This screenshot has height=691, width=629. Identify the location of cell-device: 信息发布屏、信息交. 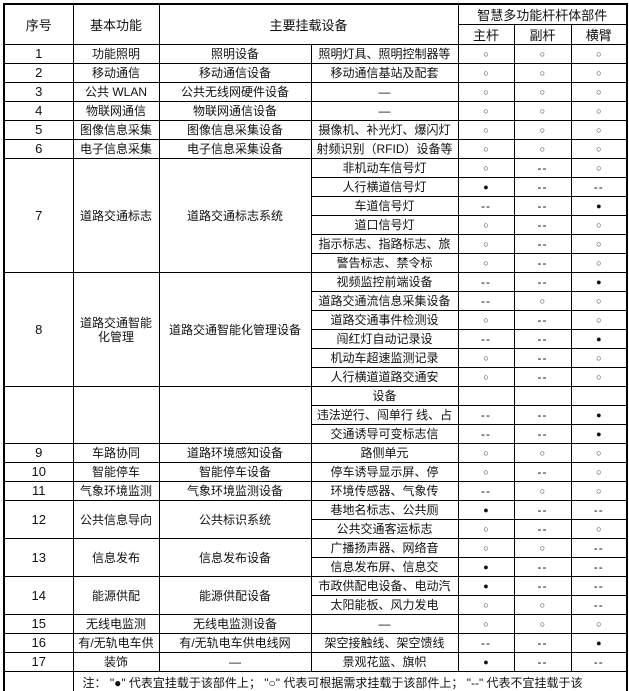
(384, 567).